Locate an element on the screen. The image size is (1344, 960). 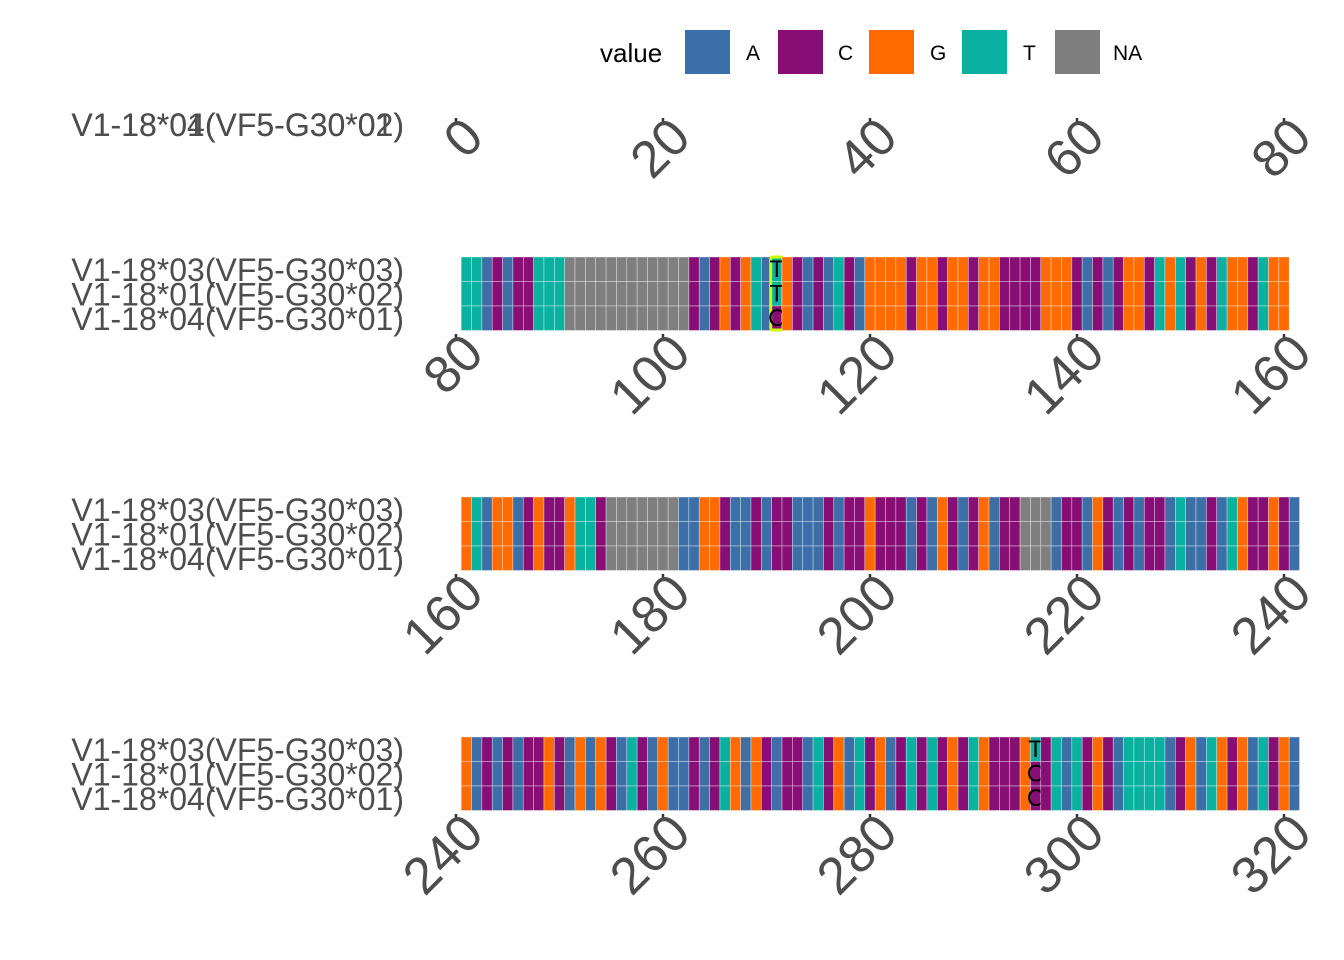
tile-3-187-row1 is located at coordinates (735, 509).